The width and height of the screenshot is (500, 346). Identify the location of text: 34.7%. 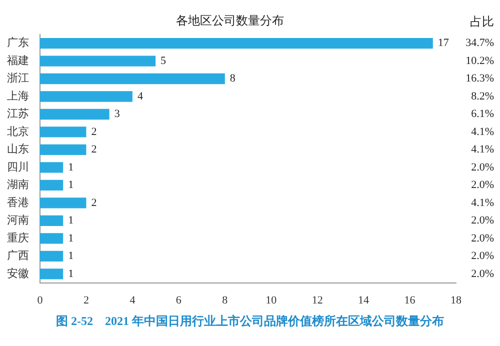
(480, 43).